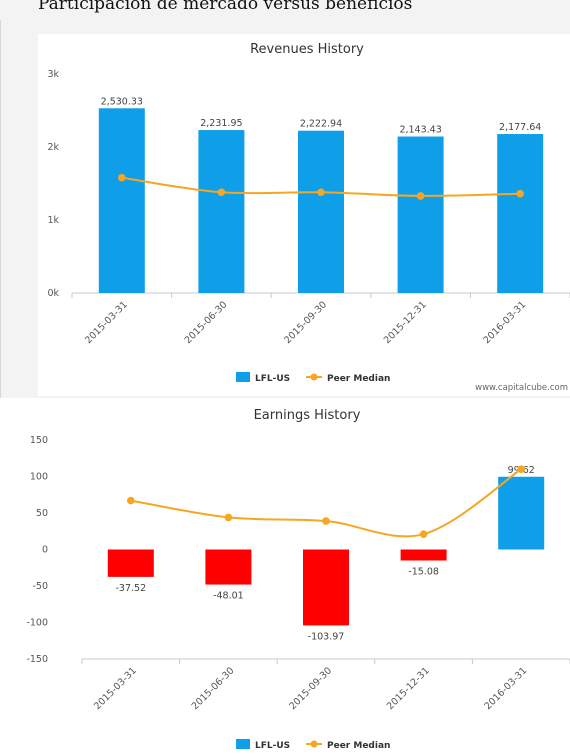 The height and width of the screenshot is (754, 570). What do you see at coordinates (122, 101) in the screenshot?
I see `data-label: 2,530.33` at bounding box center [122, 101].